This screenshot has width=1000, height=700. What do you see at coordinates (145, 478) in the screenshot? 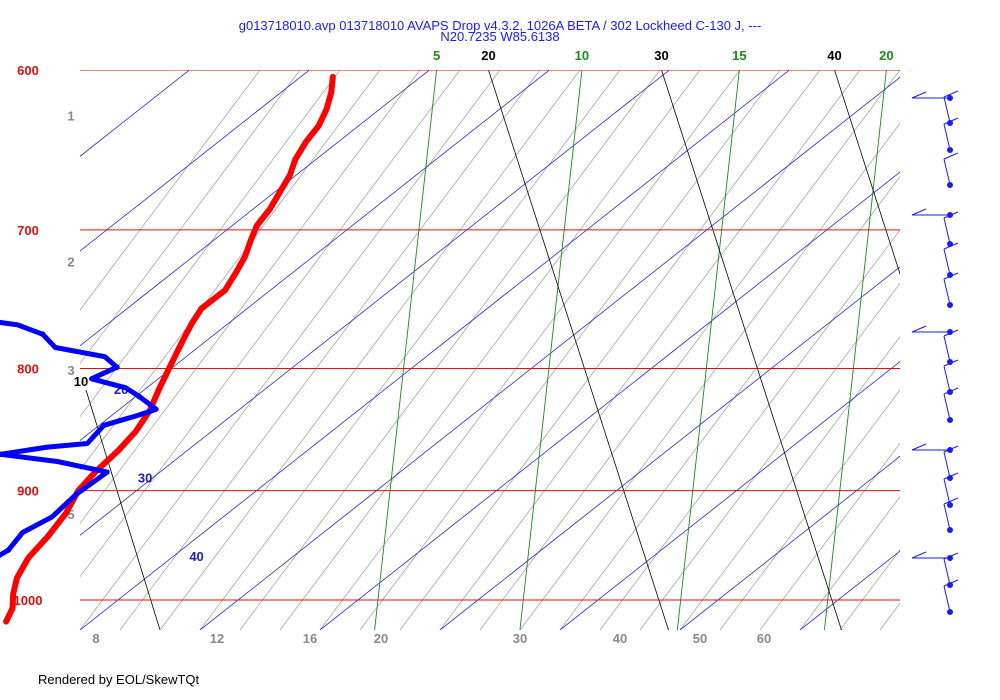
I see `dry-adiabat-label: 30` at bounding box center [145, 478].